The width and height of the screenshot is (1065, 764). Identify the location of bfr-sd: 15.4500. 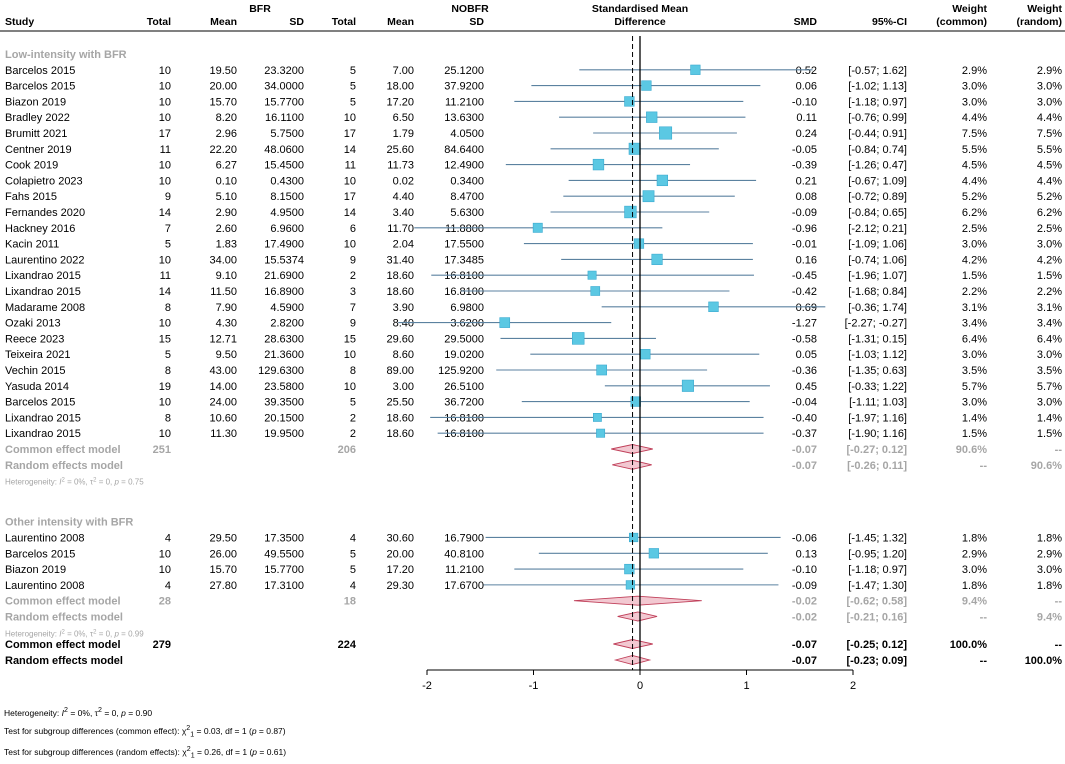
(284, 166).